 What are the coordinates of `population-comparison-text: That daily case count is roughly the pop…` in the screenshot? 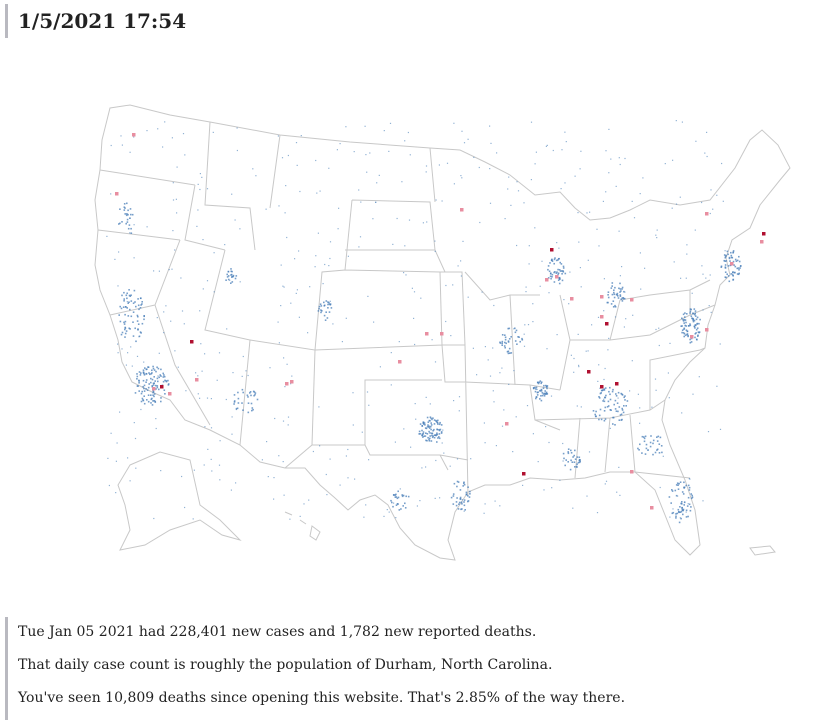 It's located at (285, 665).